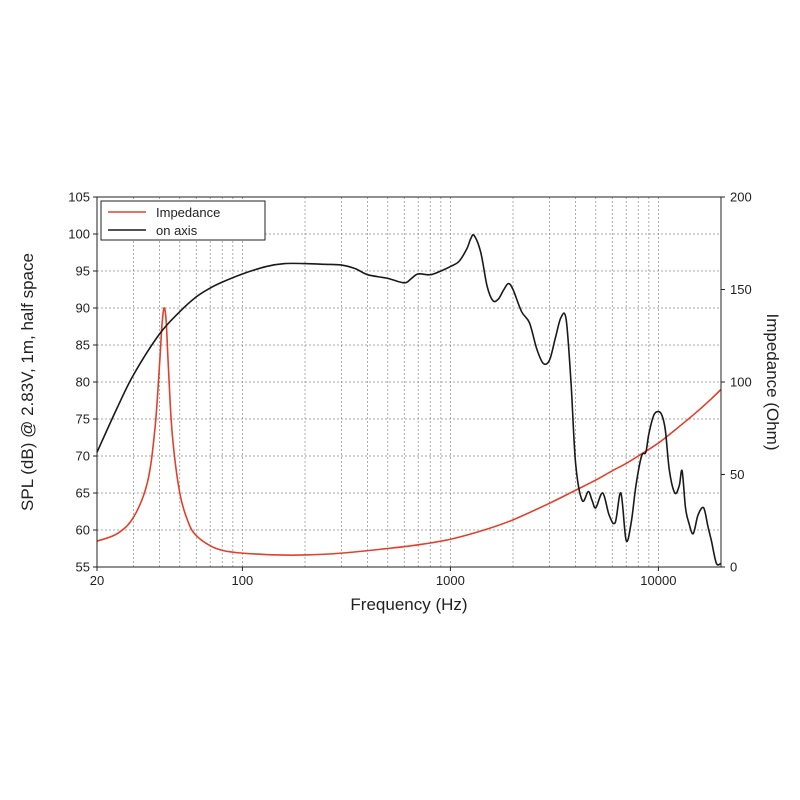 Image resolution: width=800 pixels, height=800 pixels. Describe the element at coordinates (79, 234) in the screenshot. I see `y-tick-label: 100` at that location.